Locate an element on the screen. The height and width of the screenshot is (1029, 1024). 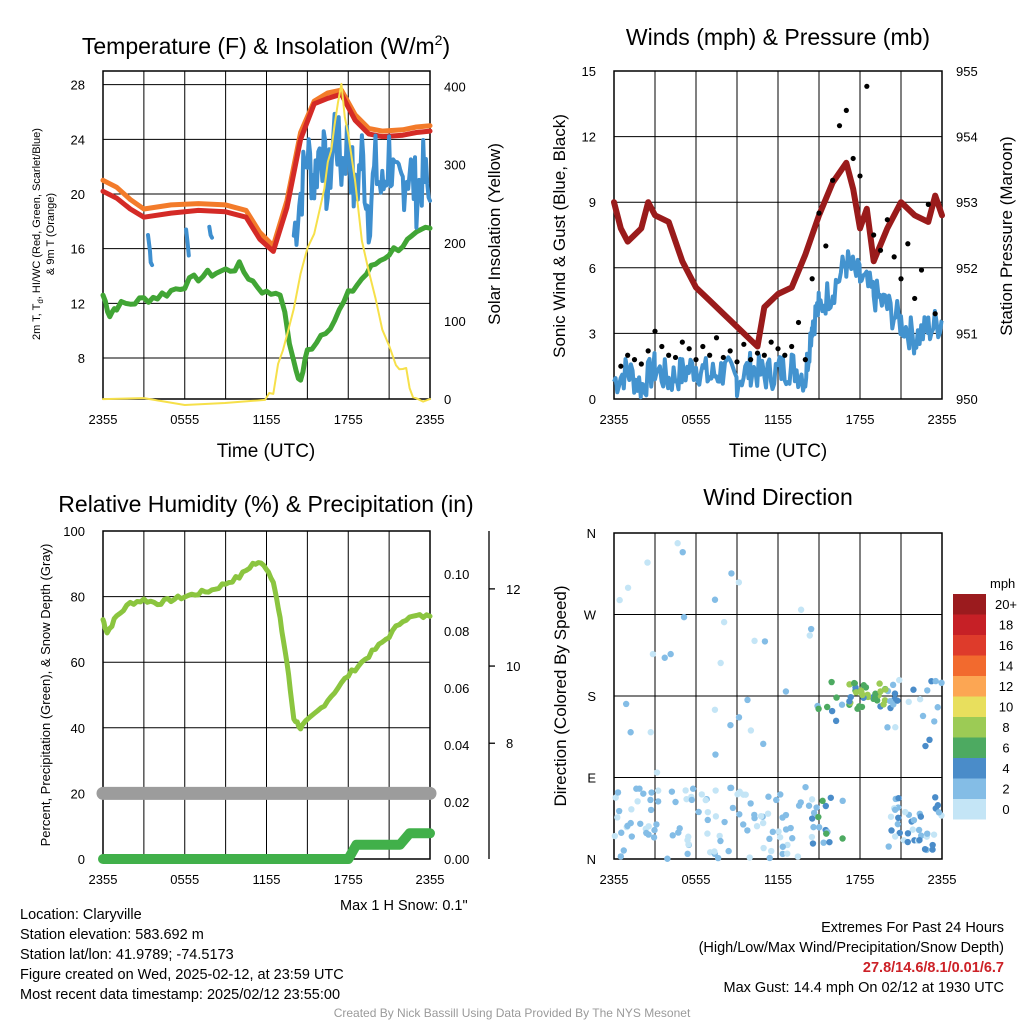
dir-frame is located at coordinates (778, 696).